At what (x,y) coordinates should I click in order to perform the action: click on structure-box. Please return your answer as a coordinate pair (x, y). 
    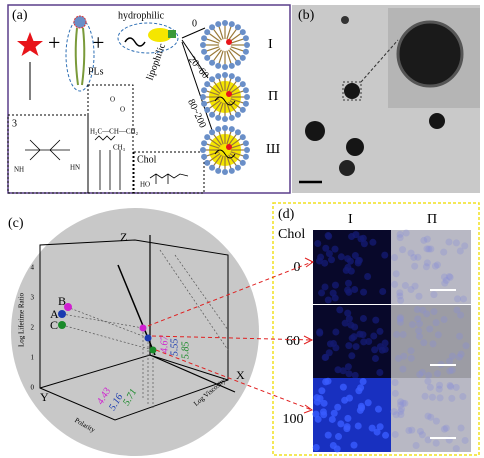
    Looking at the image, I should click on (48, 154).